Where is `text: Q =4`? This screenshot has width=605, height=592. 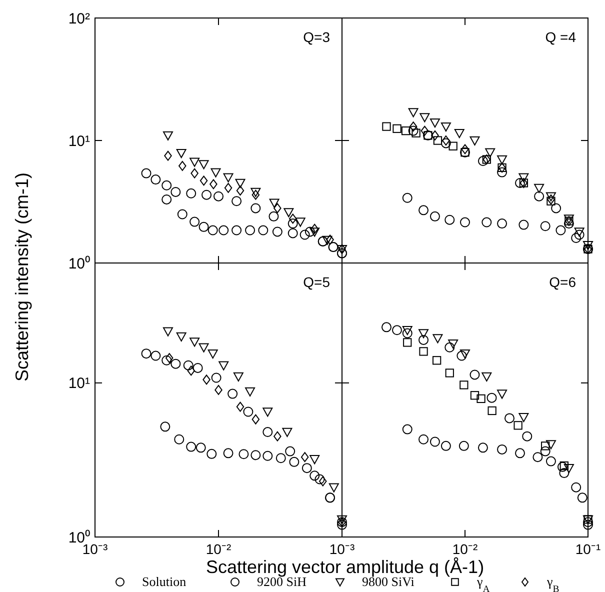 text: Q =4 is located at coordinates (560, 37).